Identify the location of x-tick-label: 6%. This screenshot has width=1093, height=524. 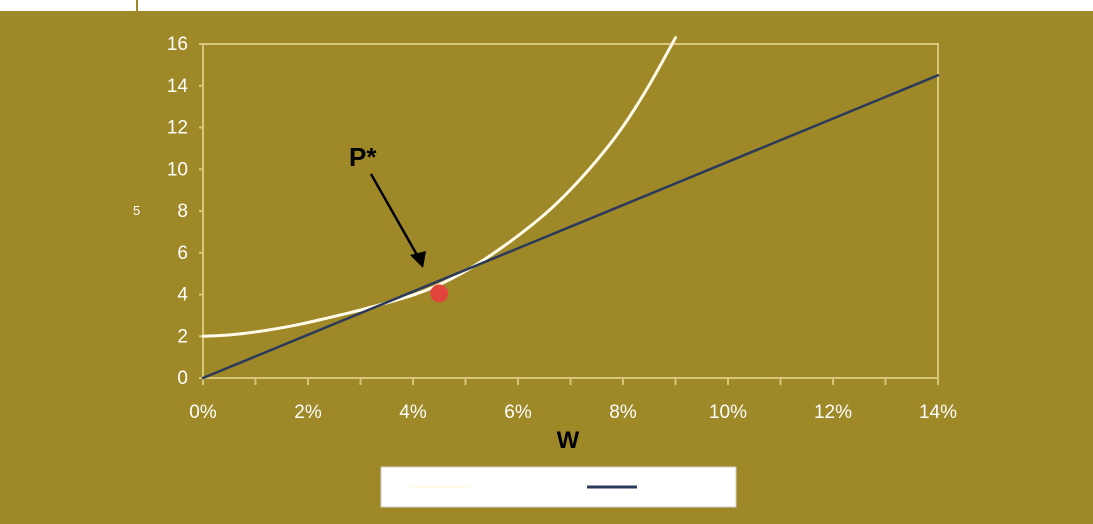
(518, 412).